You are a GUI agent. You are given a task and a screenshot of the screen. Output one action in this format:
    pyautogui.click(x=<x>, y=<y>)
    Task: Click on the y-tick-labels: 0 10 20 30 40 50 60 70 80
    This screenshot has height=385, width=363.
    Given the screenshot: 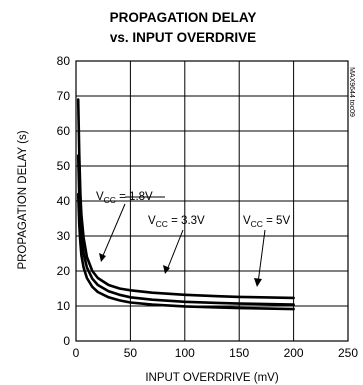 What is the action you would take?
    pyautogui.click(x=64, y=201)
    